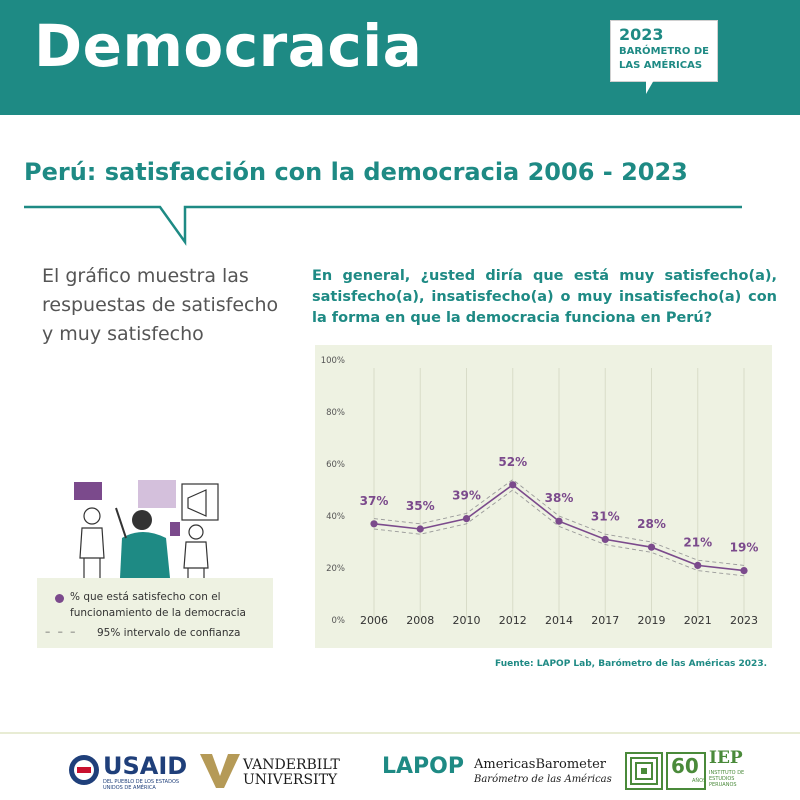 The height and width of the screenshot is (800, 800). I want to click on footer-divider, so click(400, 733).